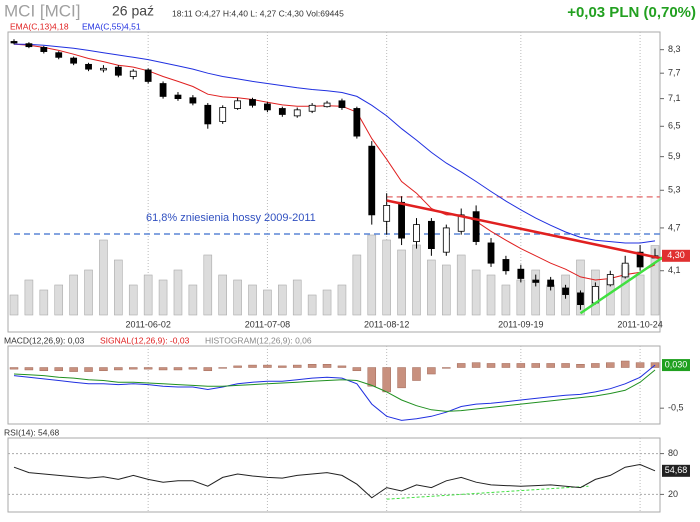 The image size is (700, 522). What do you see at coordinates (674, 156) in the screenshot?
I see `y-tick-label: 5,9` at bounding box center [674, 156].